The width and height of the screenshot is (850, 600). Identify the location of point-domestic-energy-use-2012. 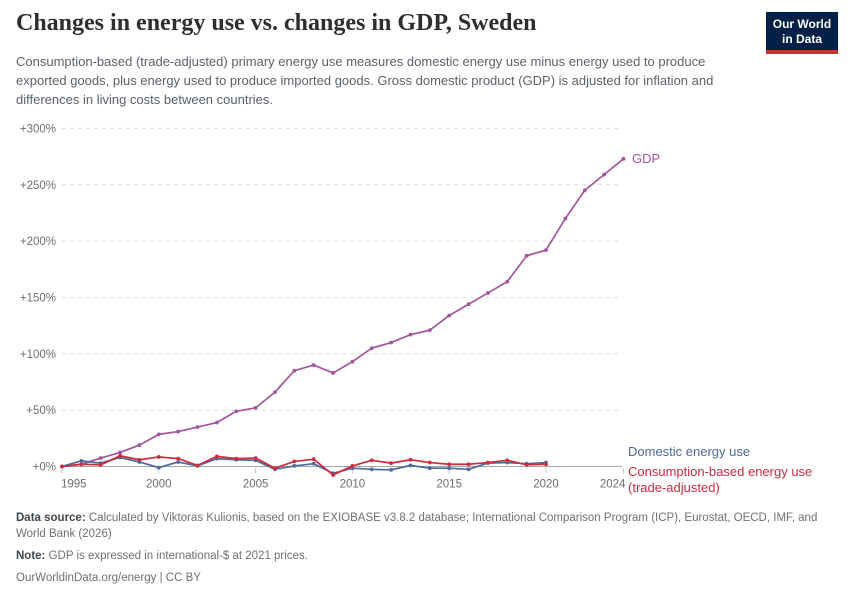
(391, 469).